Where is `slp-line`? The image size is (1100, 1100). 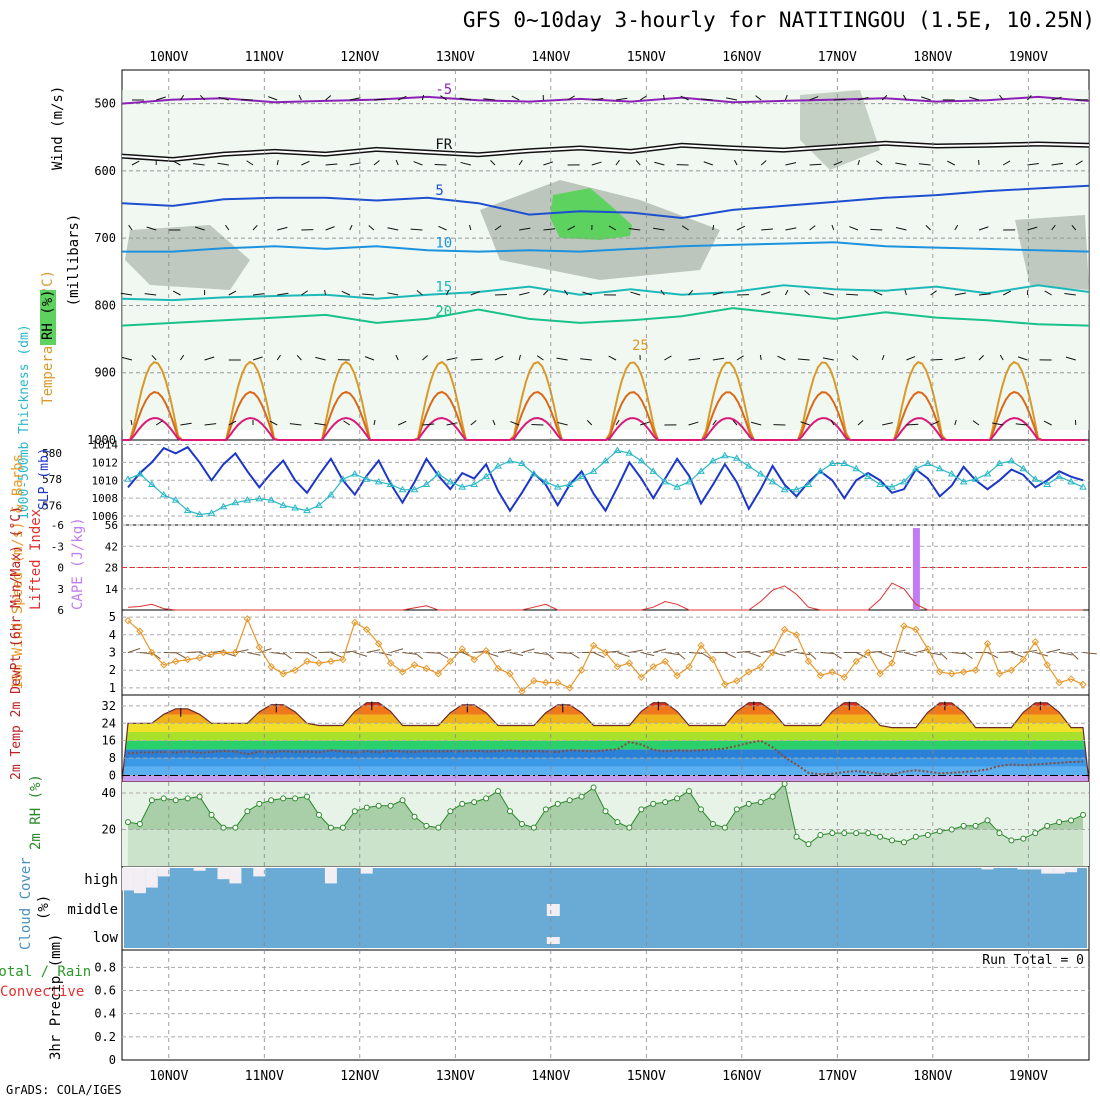
slp-line is located at coordinates (605, 479).